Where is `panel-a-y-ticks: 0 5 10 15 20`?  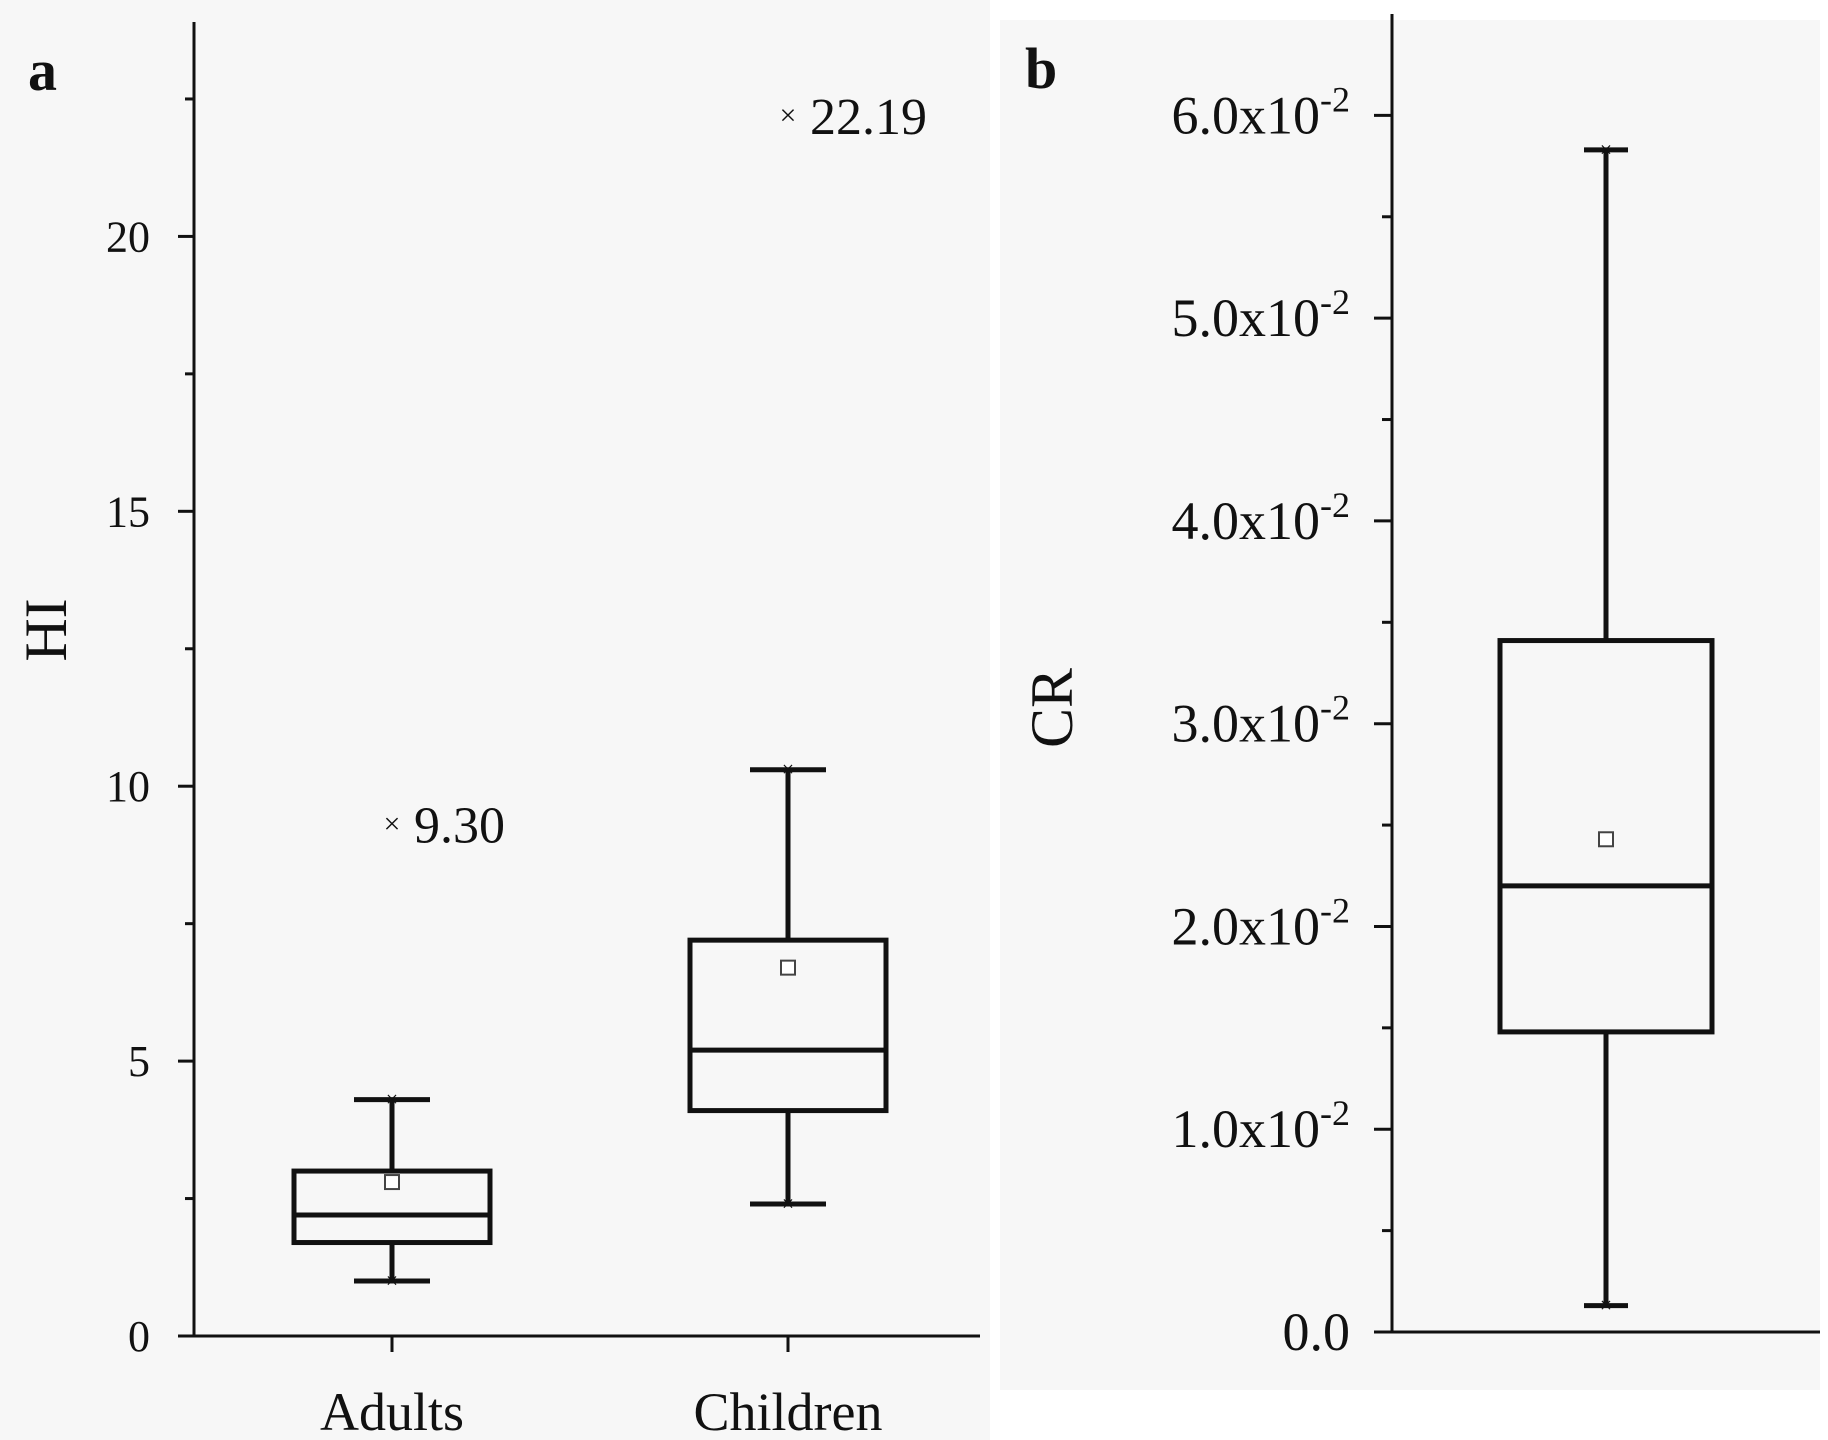
panel-a-y-ticks: 0 5 10 15 20 is located at coordinates (150, 729).